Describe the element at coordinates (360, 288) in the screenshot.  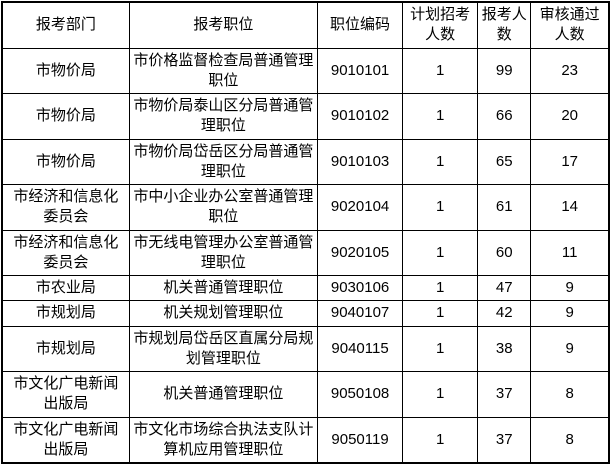
I see `position-code-cell: 9030106` at that location.